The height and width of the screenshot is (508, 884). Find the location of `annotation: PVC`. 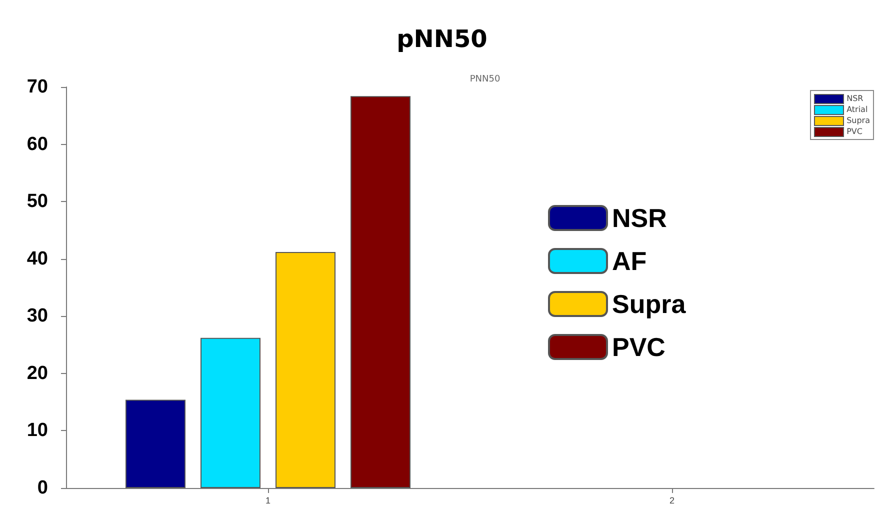

annotation: PVC is located at coordinates (854, 131).